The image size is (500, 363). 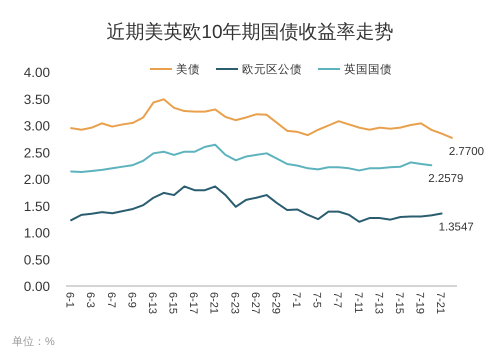 What do you see at coordinates (131, 300) in the screenshot?
I see `x-tick-label: 6-9` at bounding box center [131, 300].